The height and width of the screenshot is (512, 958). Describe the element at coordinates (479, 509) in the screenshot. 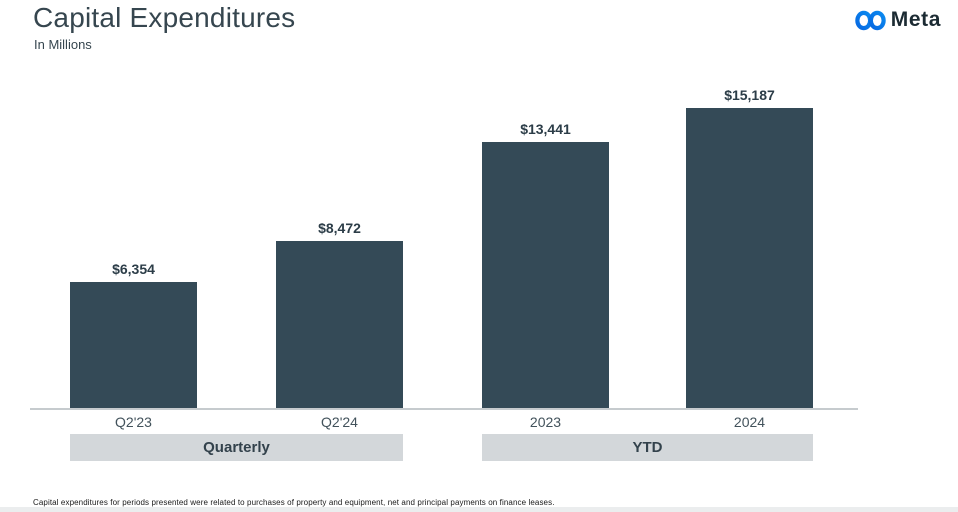

I see `bottom-edge-strip` at that location.